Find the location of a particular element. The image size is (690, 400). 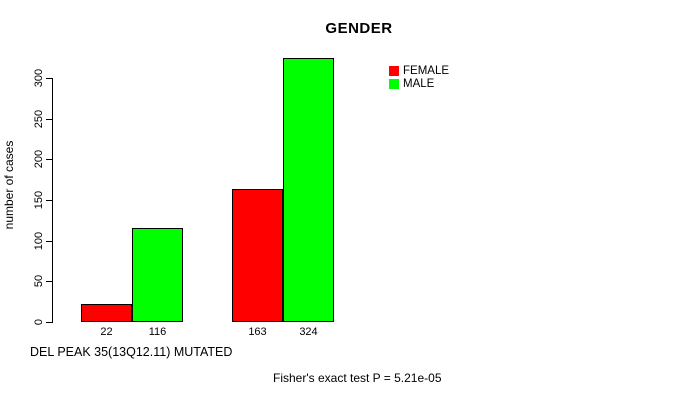

legend: FEMALE MALE is located at coordinates (419, 78).